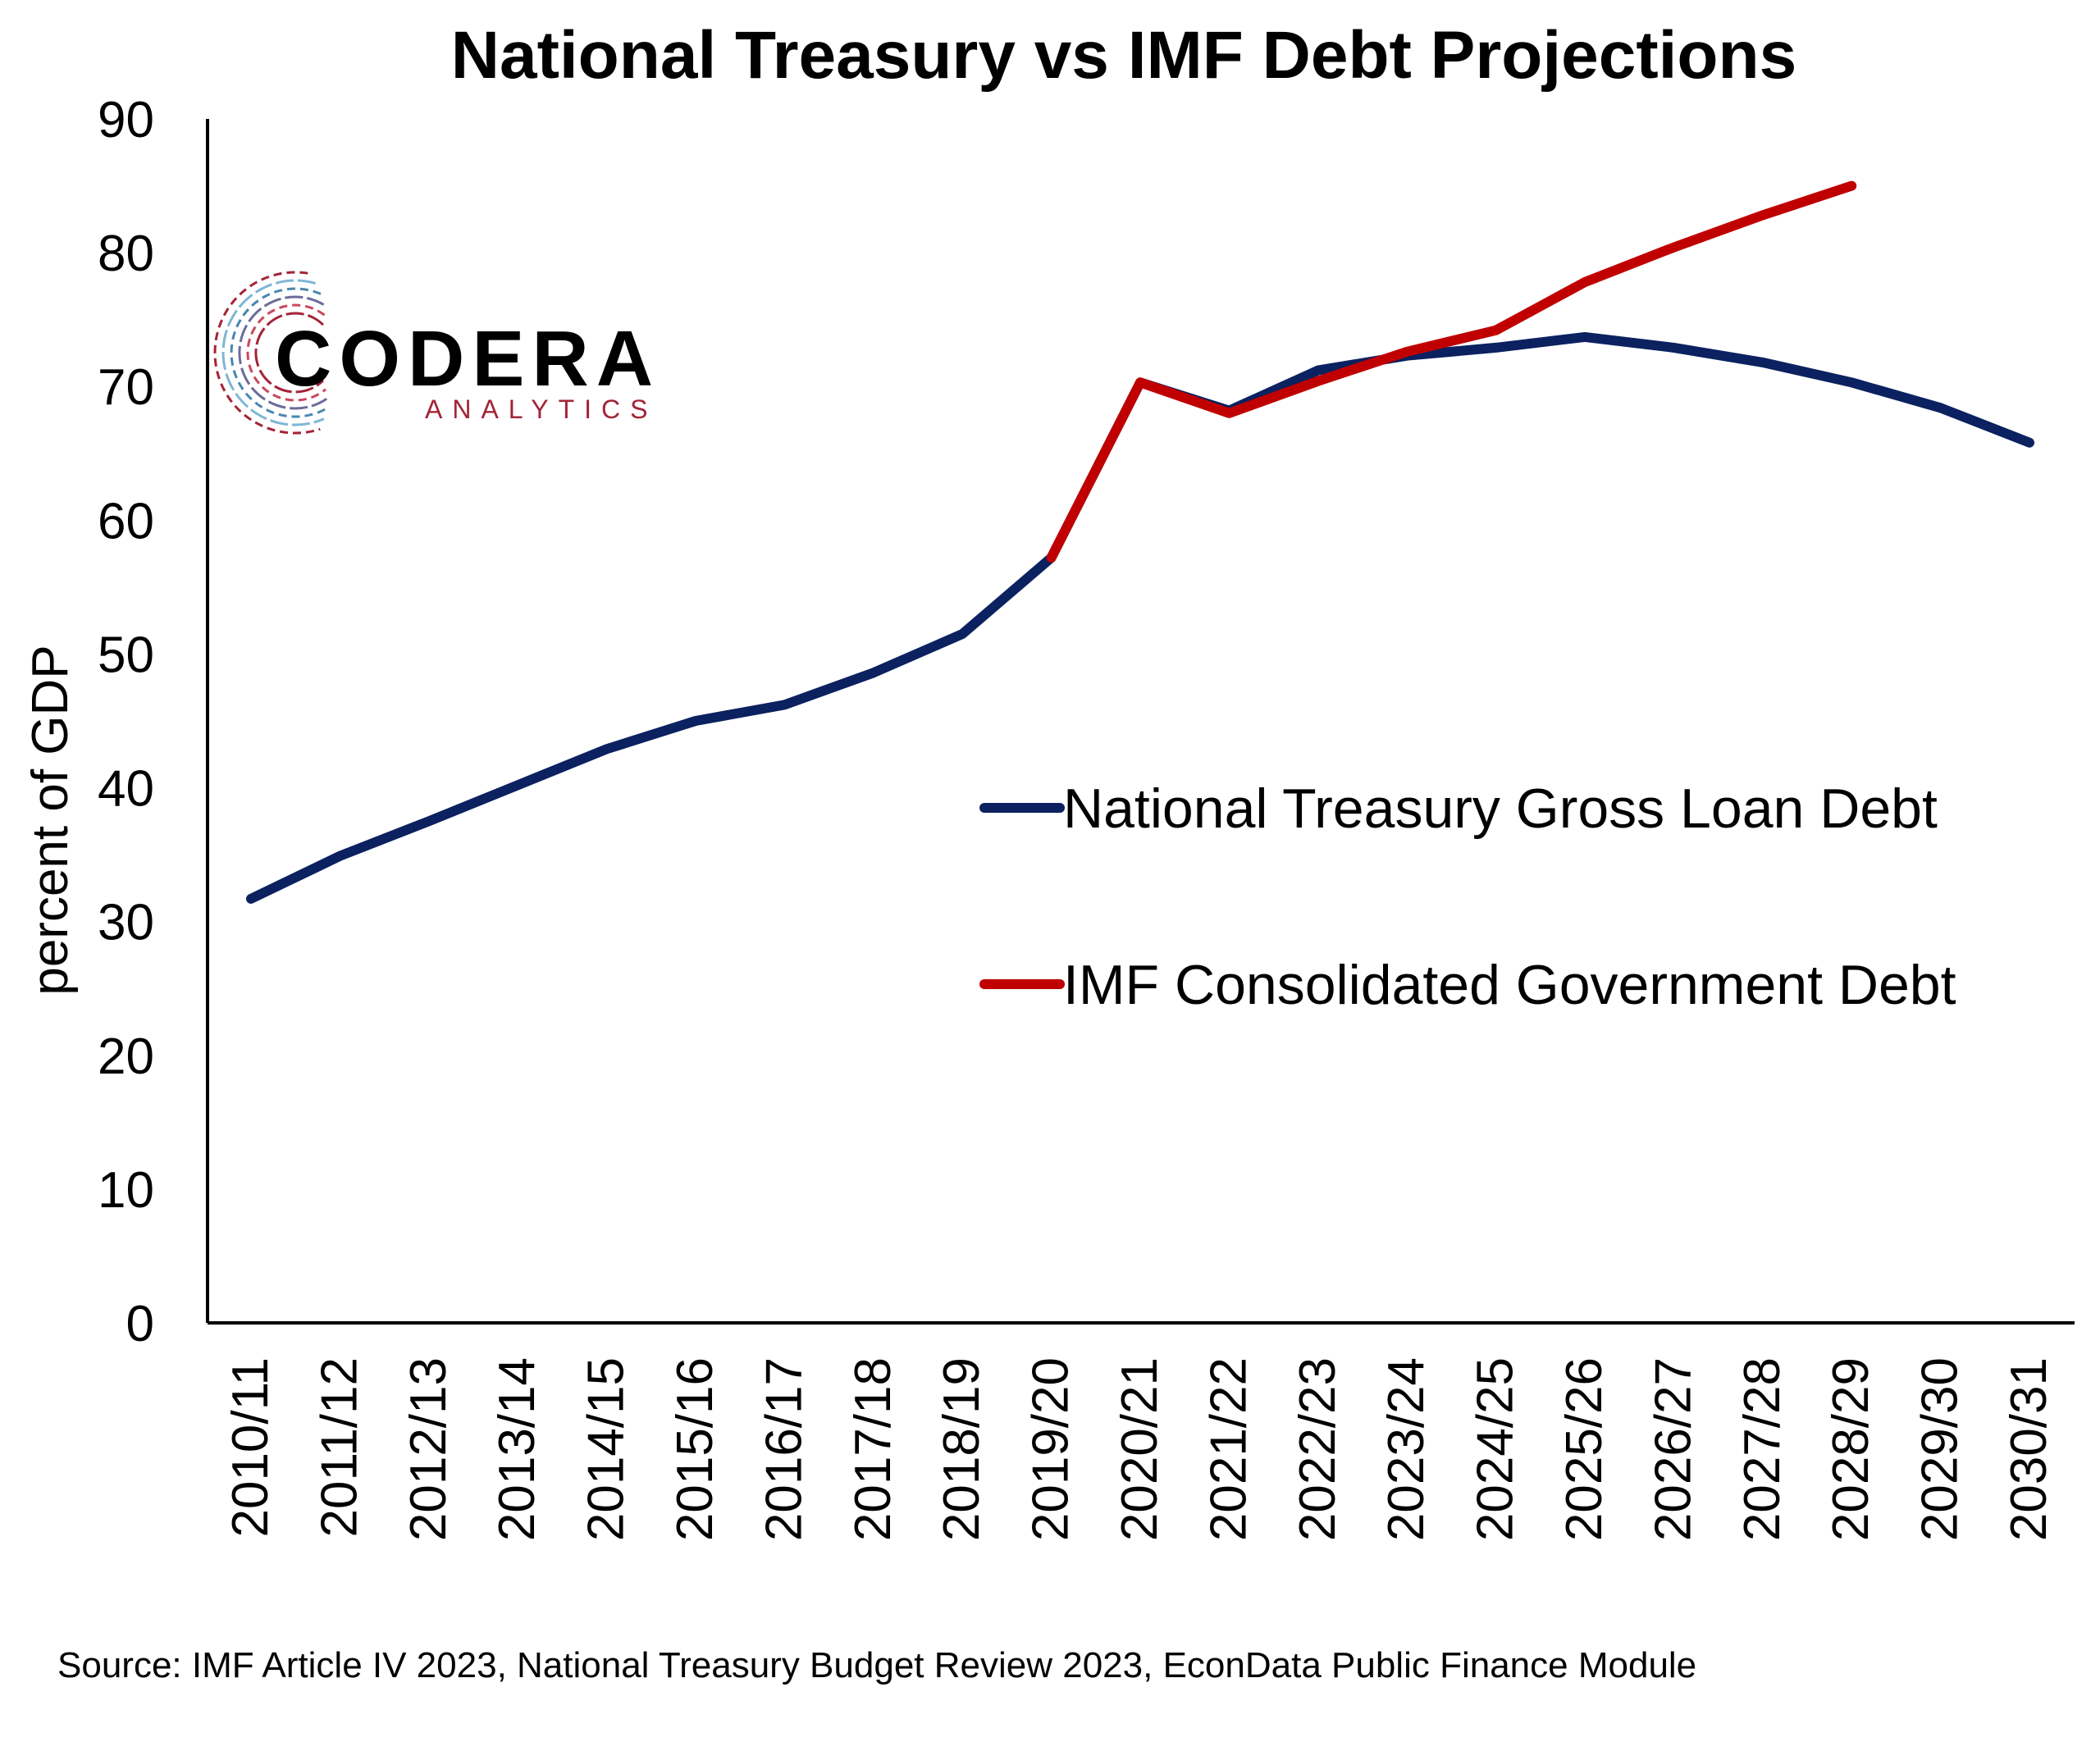  What do you see at coordinates (607, 1449) in the screenshot?
I see `x-tick-label: 2014/15` at bounding box center [607, 1449].